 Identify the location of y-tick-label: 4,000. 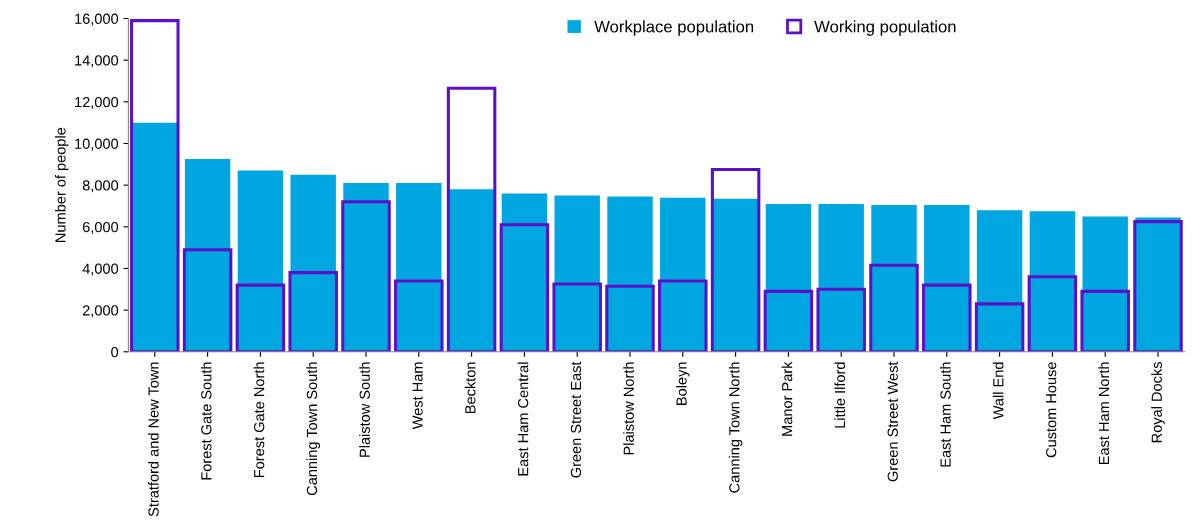
(100, 269).